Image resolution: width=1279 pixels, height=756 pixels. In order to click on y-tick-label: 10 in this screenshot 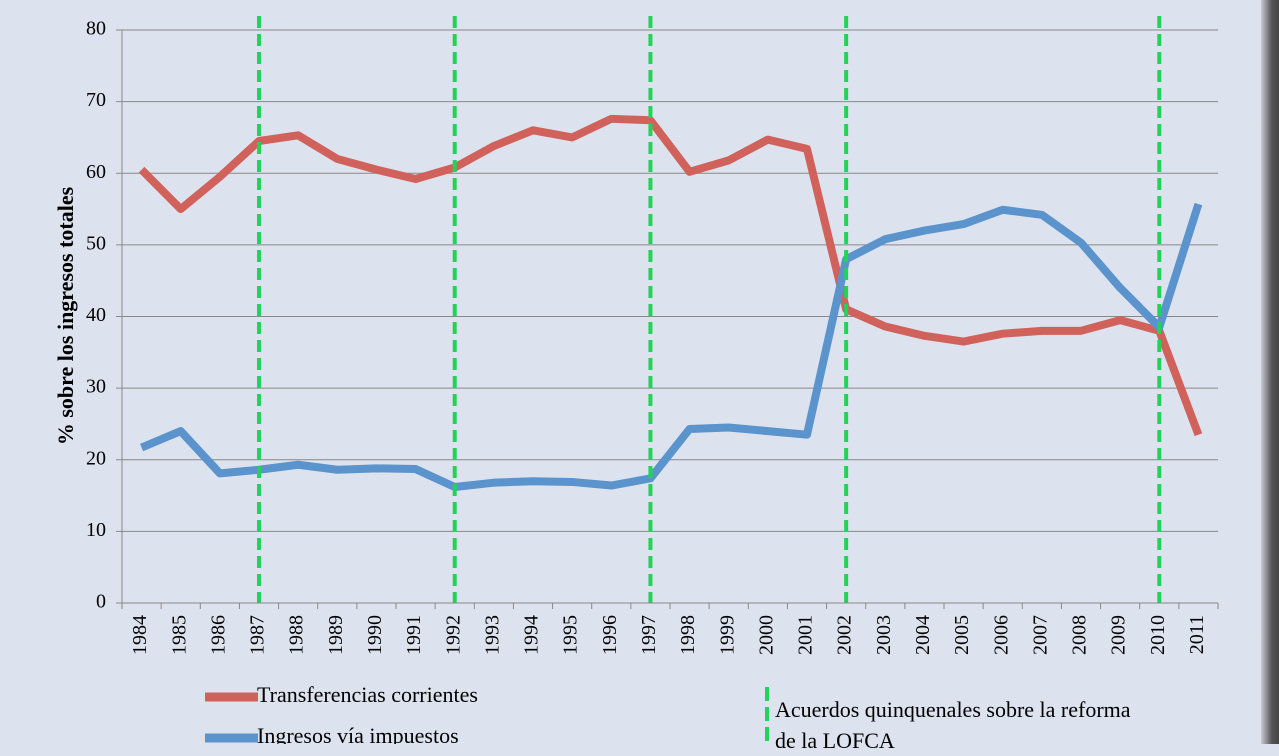, I will do `click(96, 530)`.